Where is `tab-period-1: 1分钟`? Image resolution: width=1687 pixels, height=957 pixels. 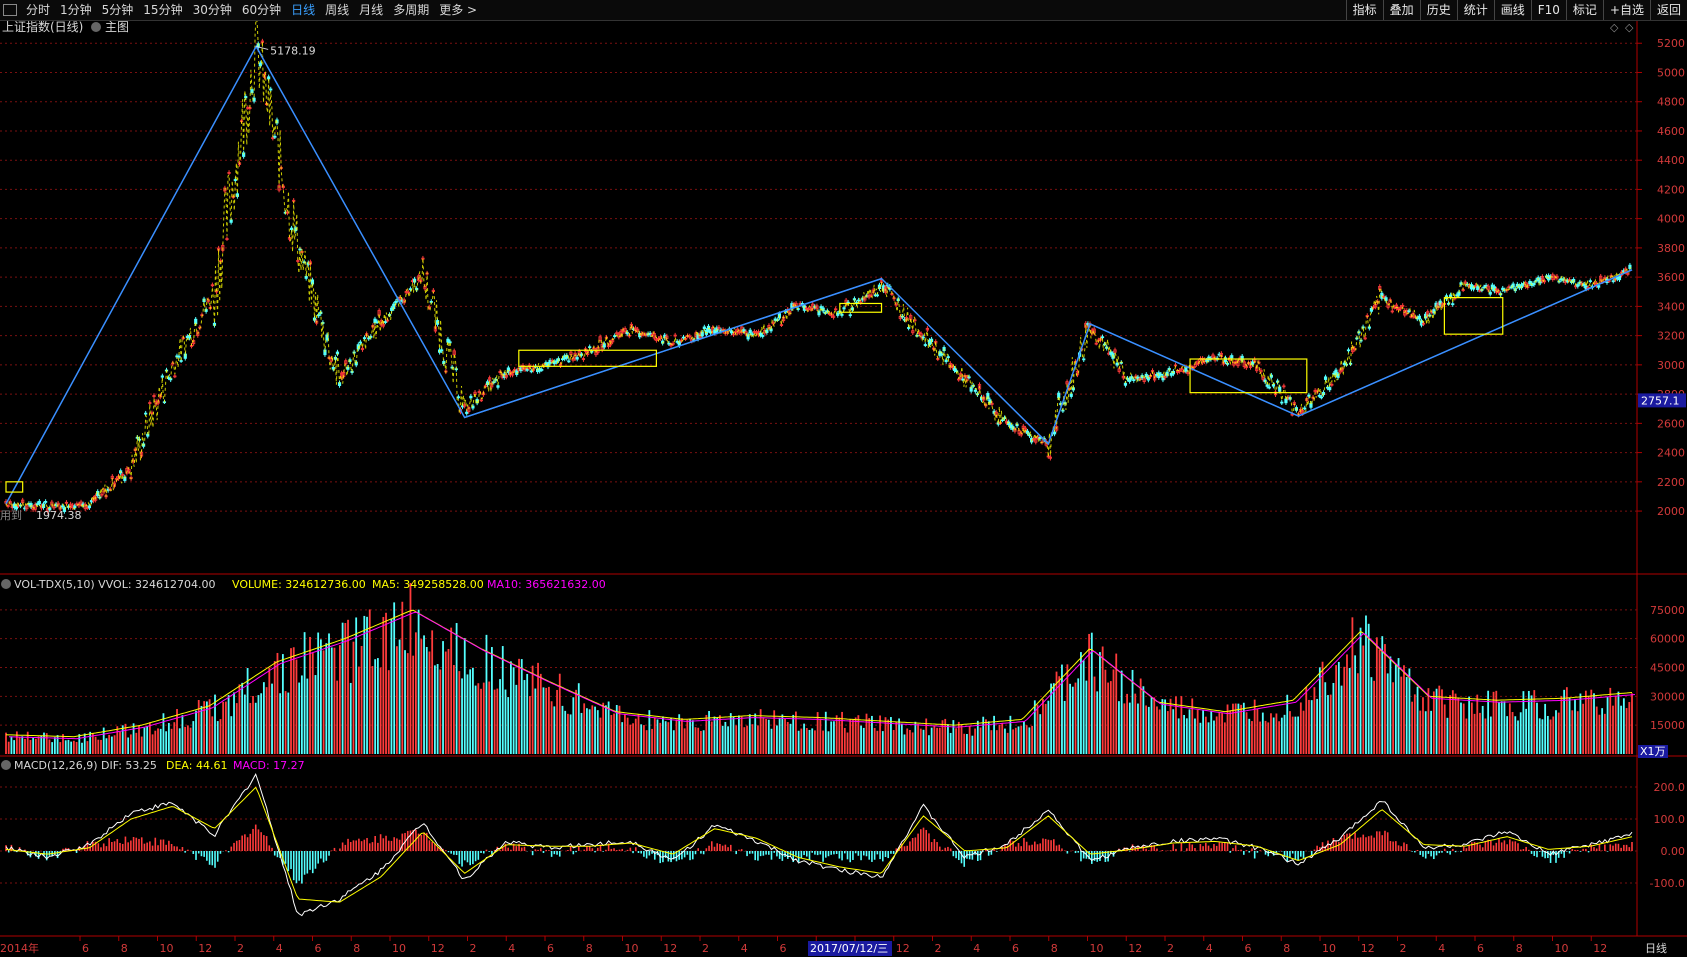
tab-period-1: 1分钟 is located at coordinates (76, 10).